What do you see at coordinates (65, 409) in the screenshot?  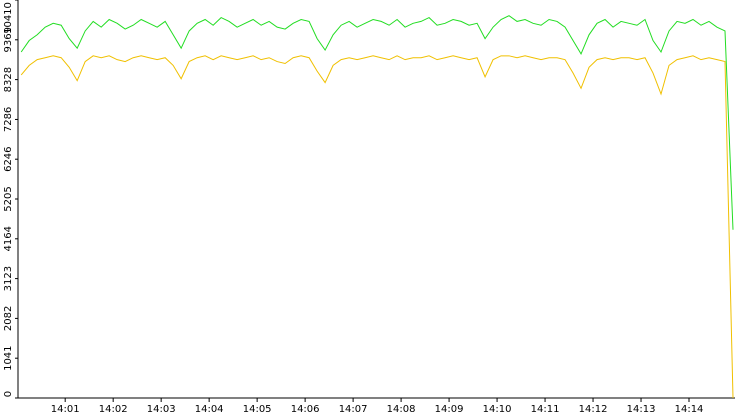 I see `x-tick-label: 14:01` at bounding box center [65, 409].